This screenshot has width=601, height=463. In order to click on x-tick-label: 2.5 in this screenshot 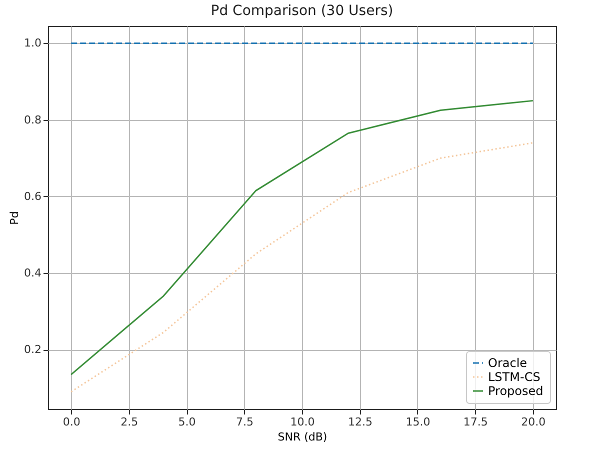, I will do `click(129, 422)`.